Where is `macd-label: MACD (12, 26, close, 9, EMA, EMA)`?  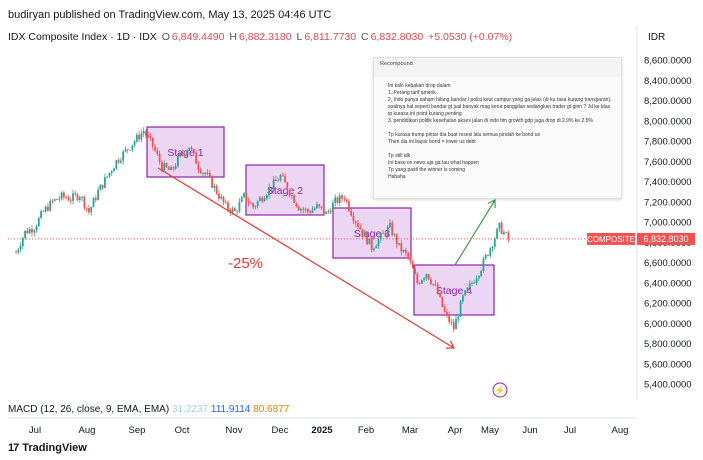
macd-label: MACD (12, 26, close, 9, EMA, EMA) is located at coordinates (89, 409).